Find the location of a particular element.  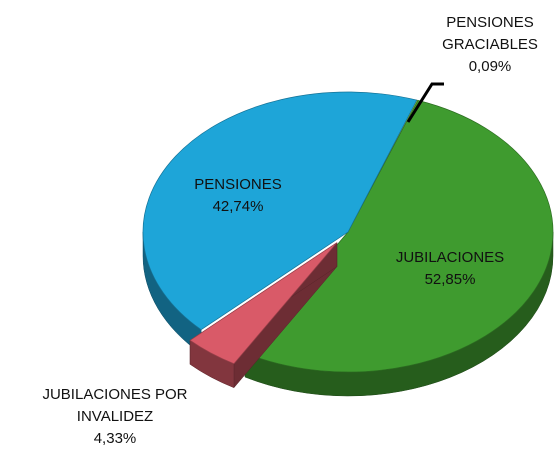

slice-name: PENSIONES is located at coordinates (238, 184).